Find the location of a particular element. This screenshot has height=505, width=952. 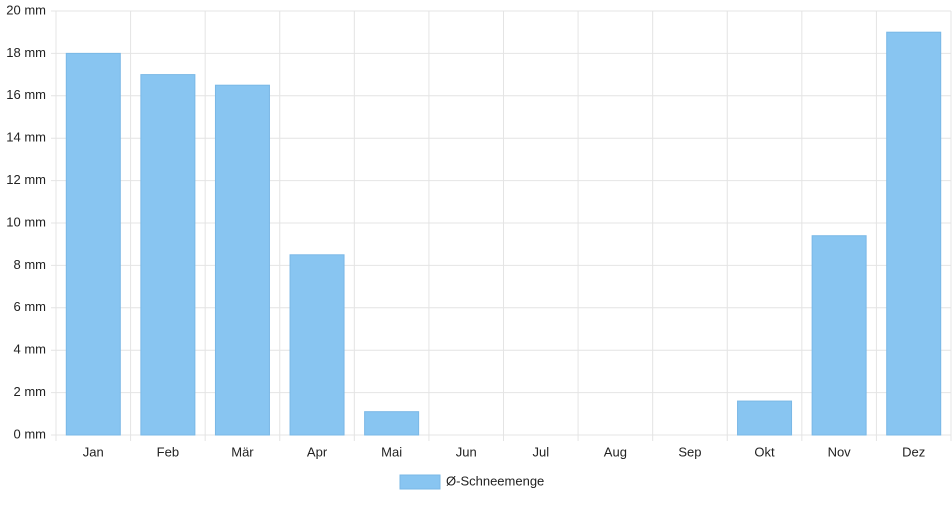

x-tick-label: Mai is located at coordinates (391, 451).